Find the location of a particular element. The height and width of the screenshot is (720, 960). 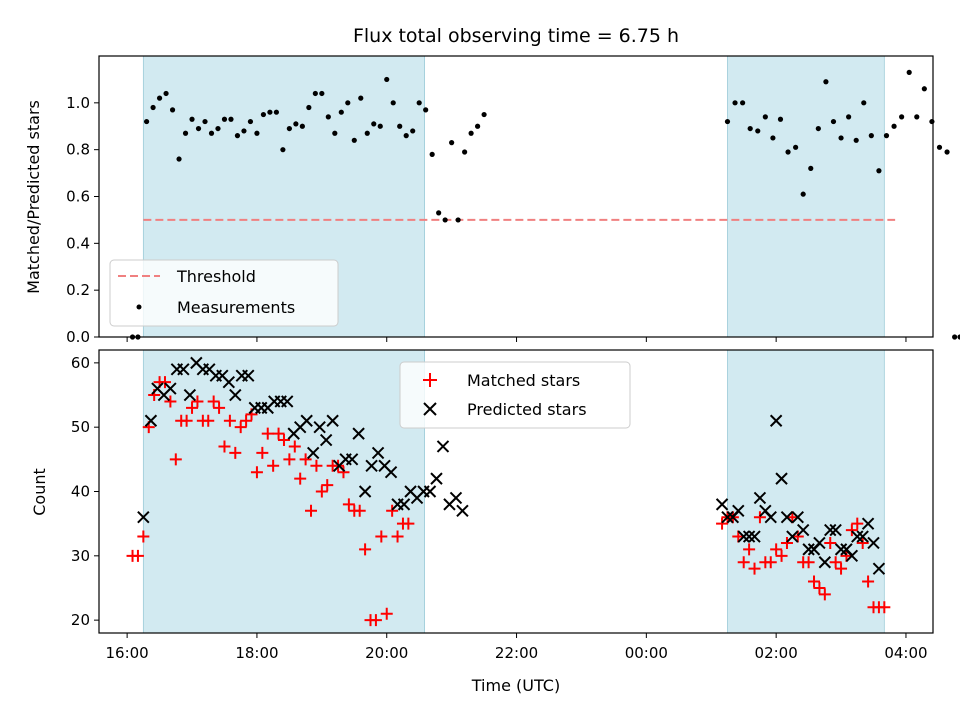

chart-title: Flux total observing time = 6.75 h is located at coordinates (516, 36).